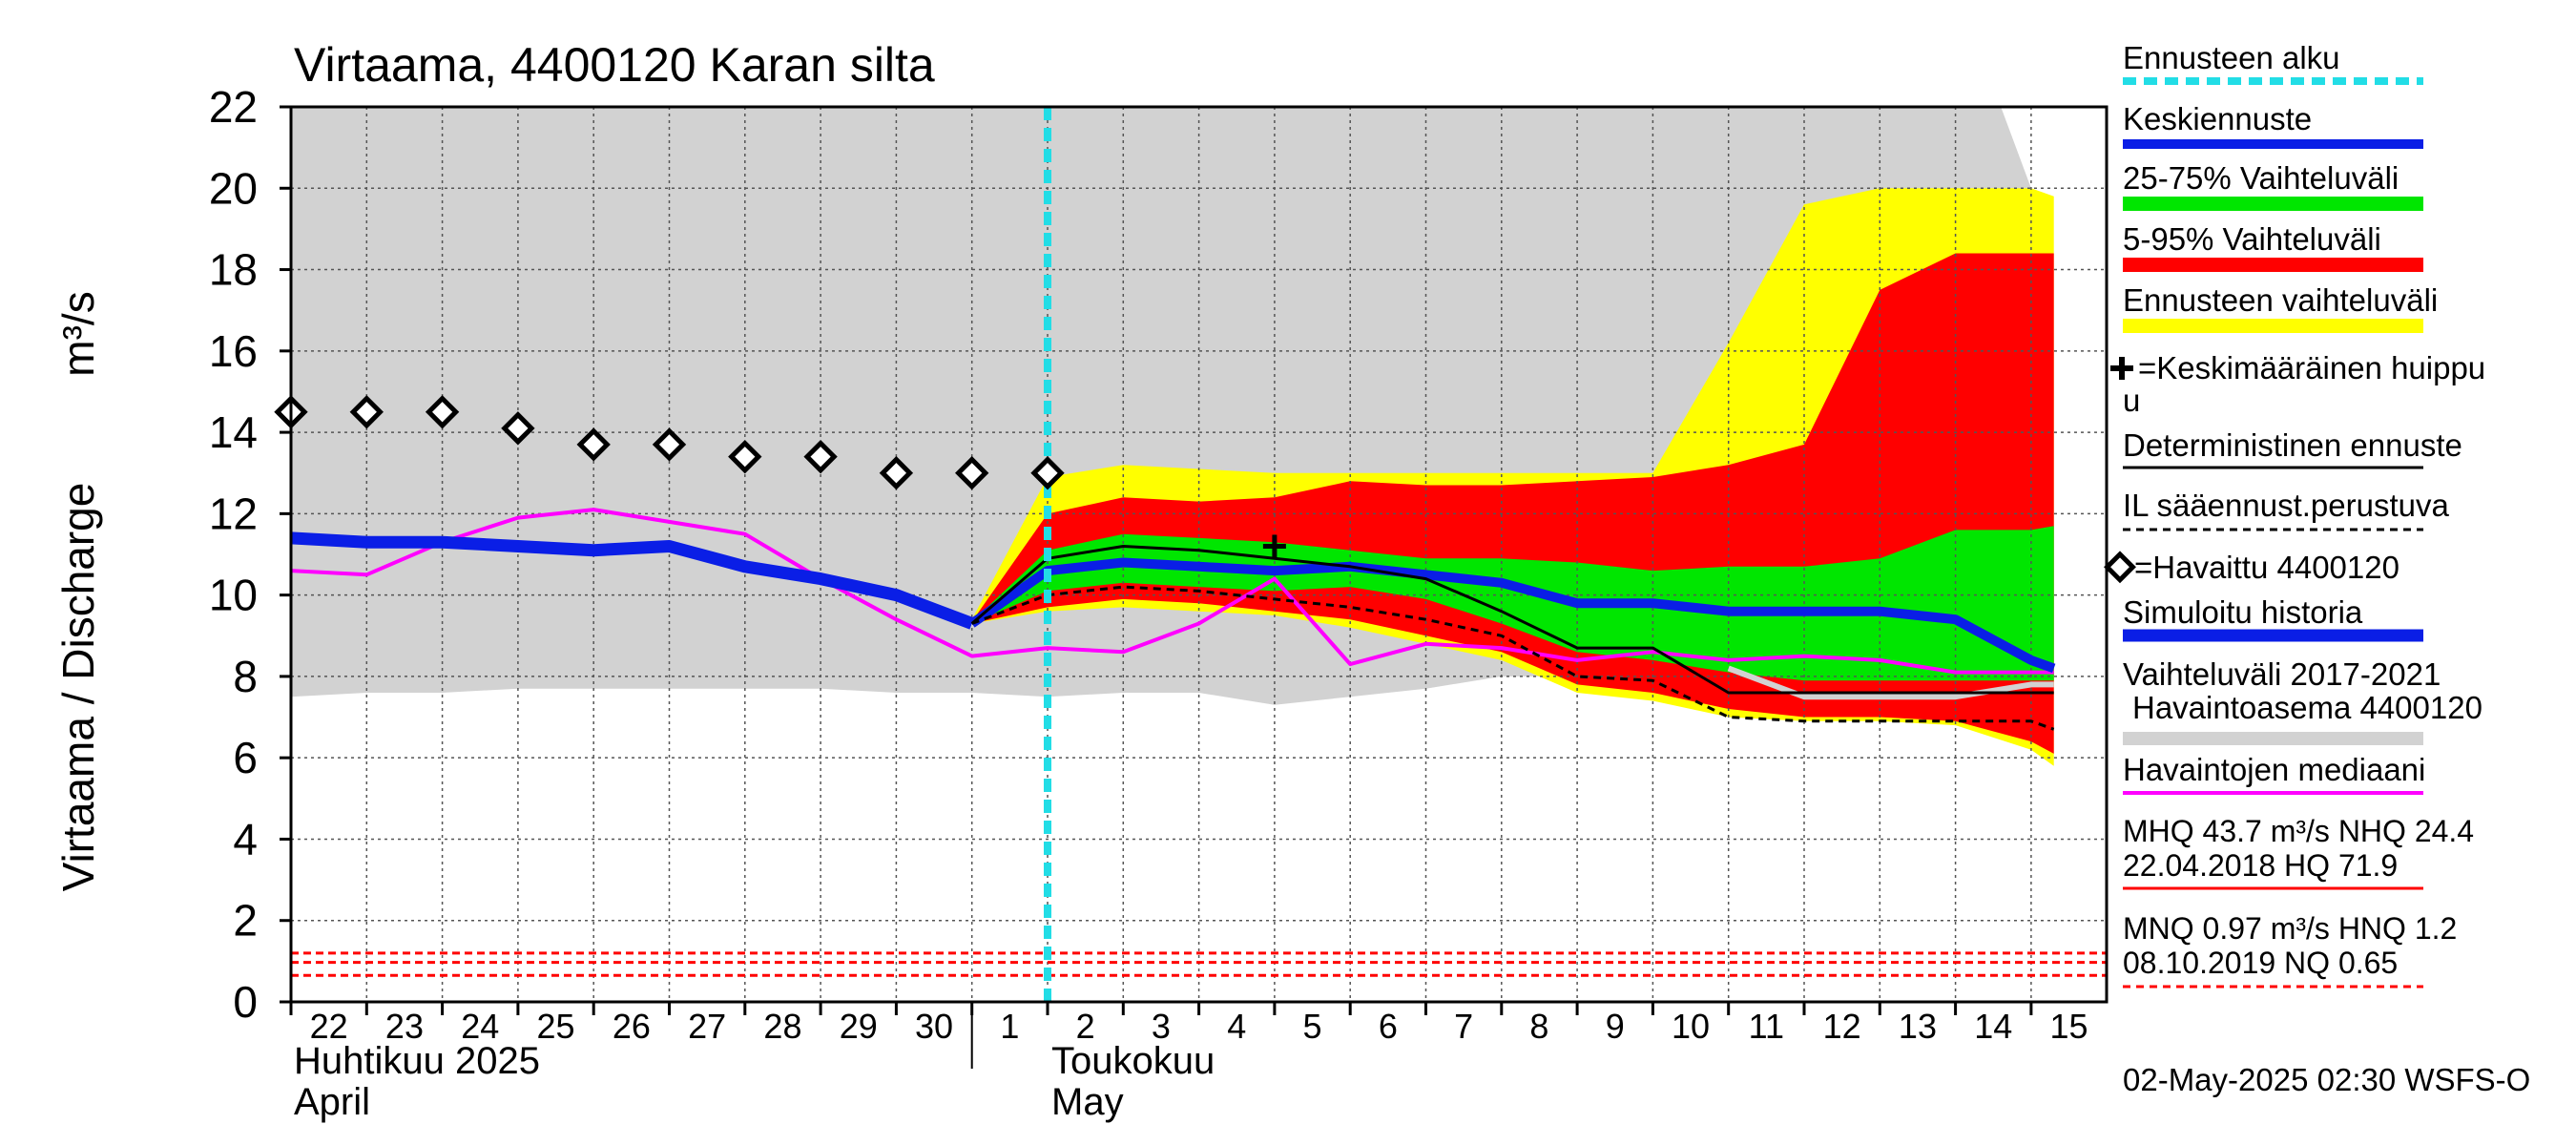 The width and height of the screenshot is (2576, 1145). What do you see at coordinates (1538, 1026) in the screenshot?
I see `x-tick-label: 8` at bounding box center [1538, 1026].